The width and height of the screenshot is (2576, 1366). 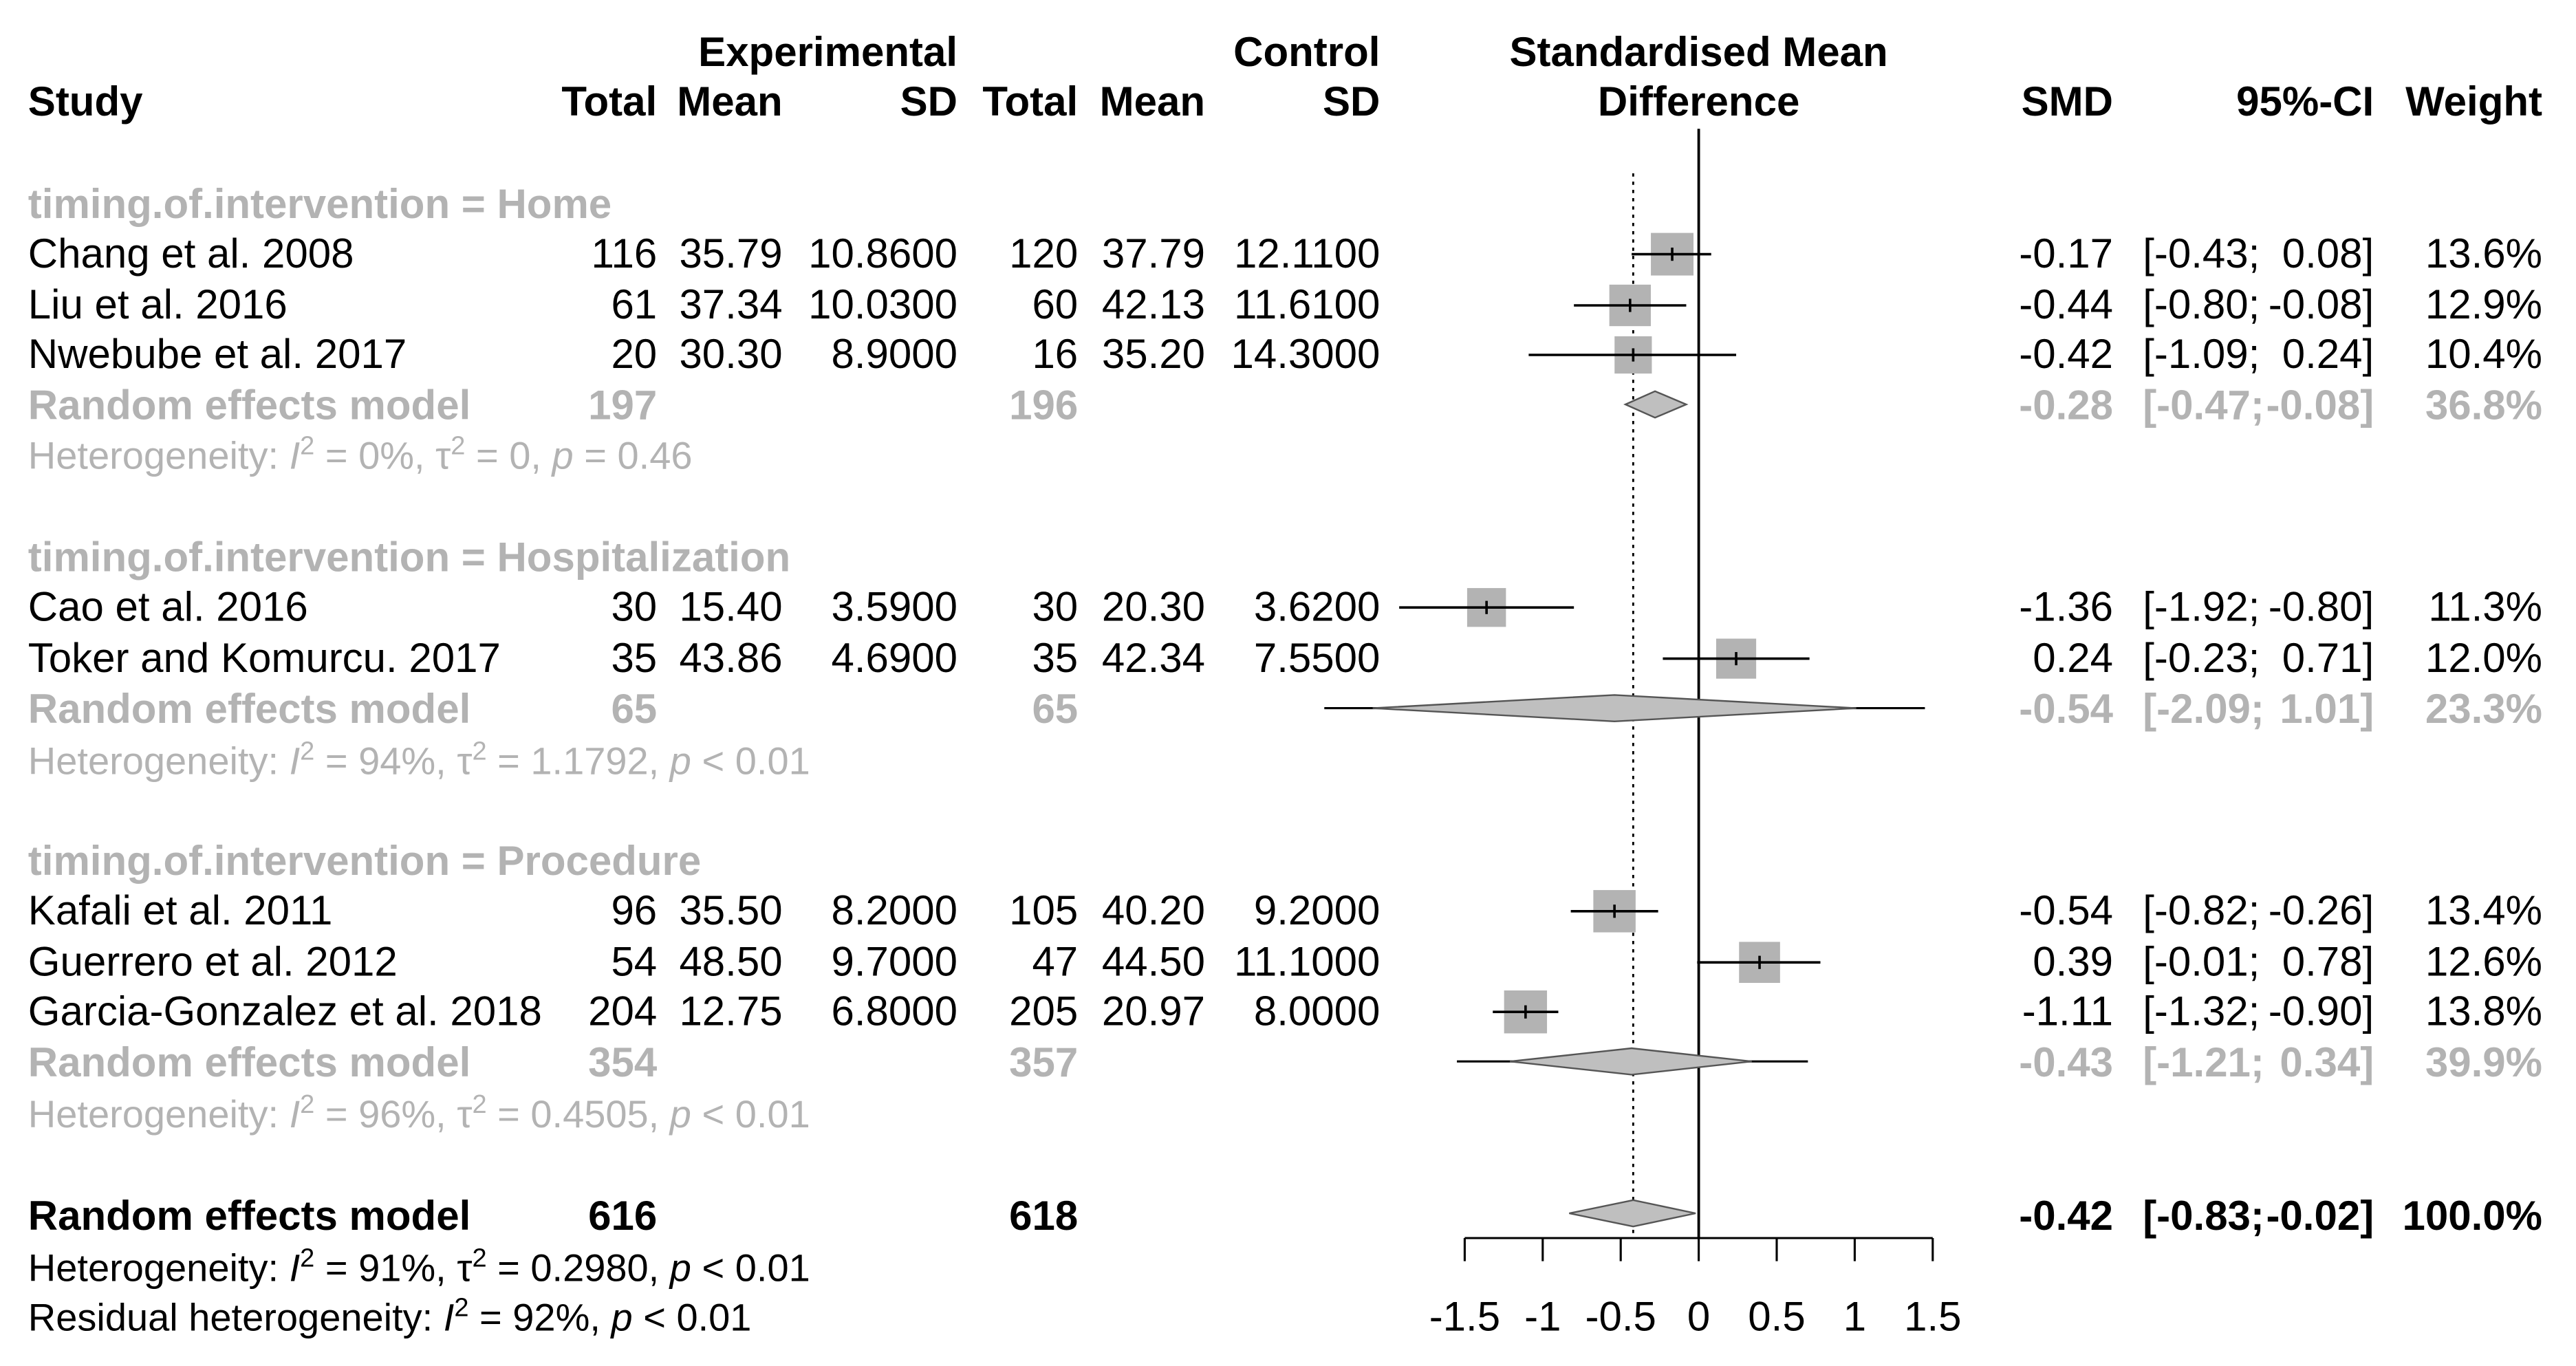 I want to click on subgroup-ctrl-total: 65, so click(x=1055, y=709).